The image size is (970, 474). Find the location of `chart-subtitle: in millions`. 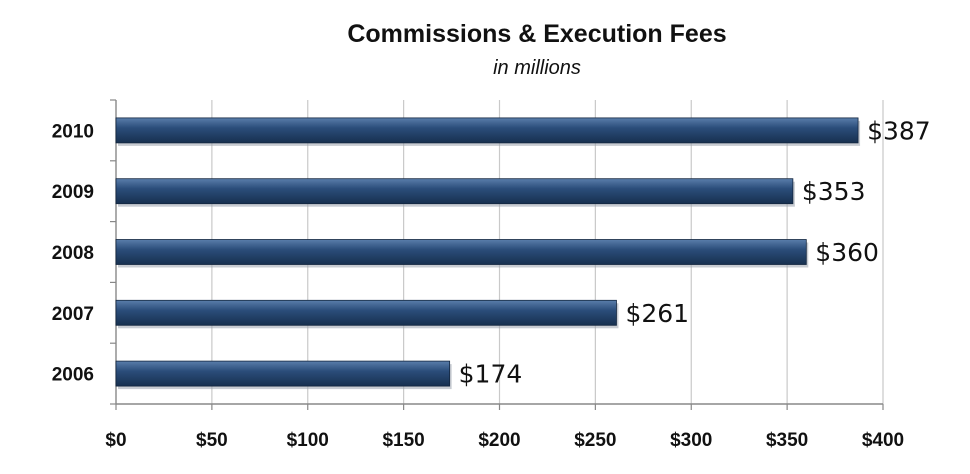

chart-subtitle: in millions is located at coordinates (537, 68).